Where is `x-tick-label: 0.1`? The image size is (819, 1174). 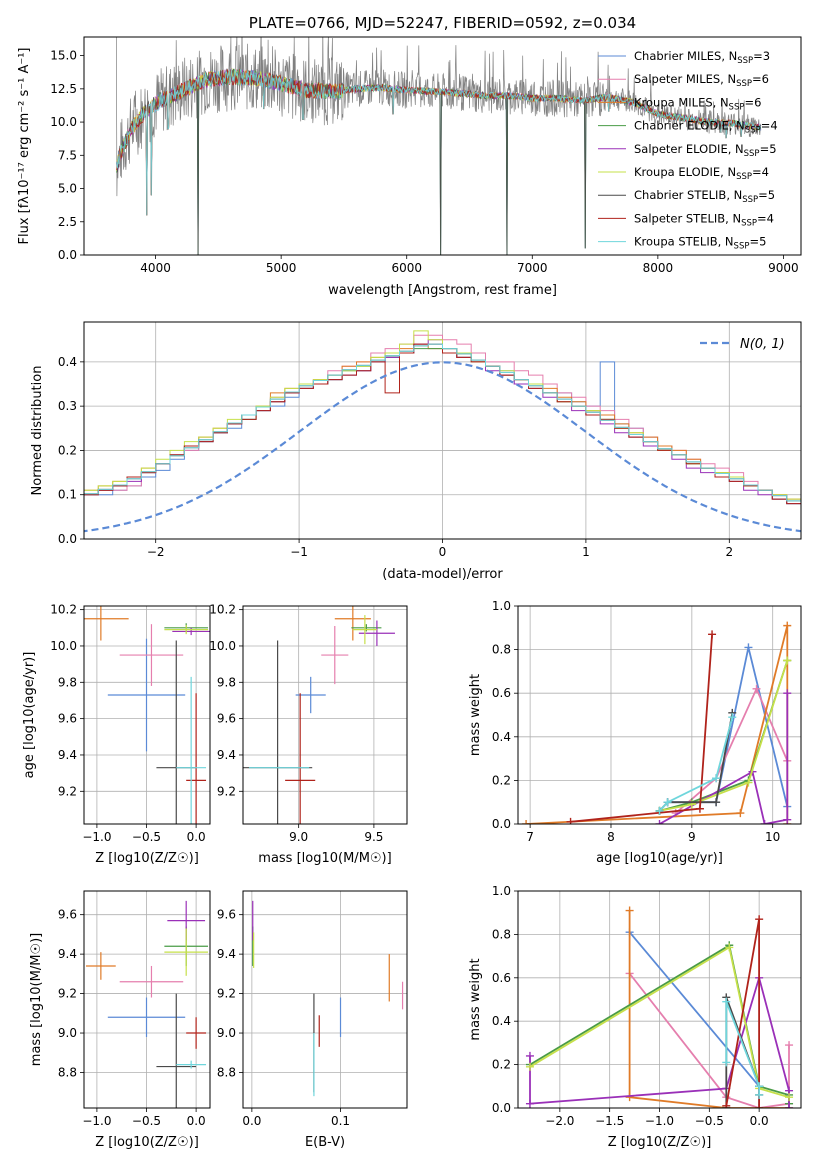
x-tick-label: 0.1 is located at coordinates (340, 1121).